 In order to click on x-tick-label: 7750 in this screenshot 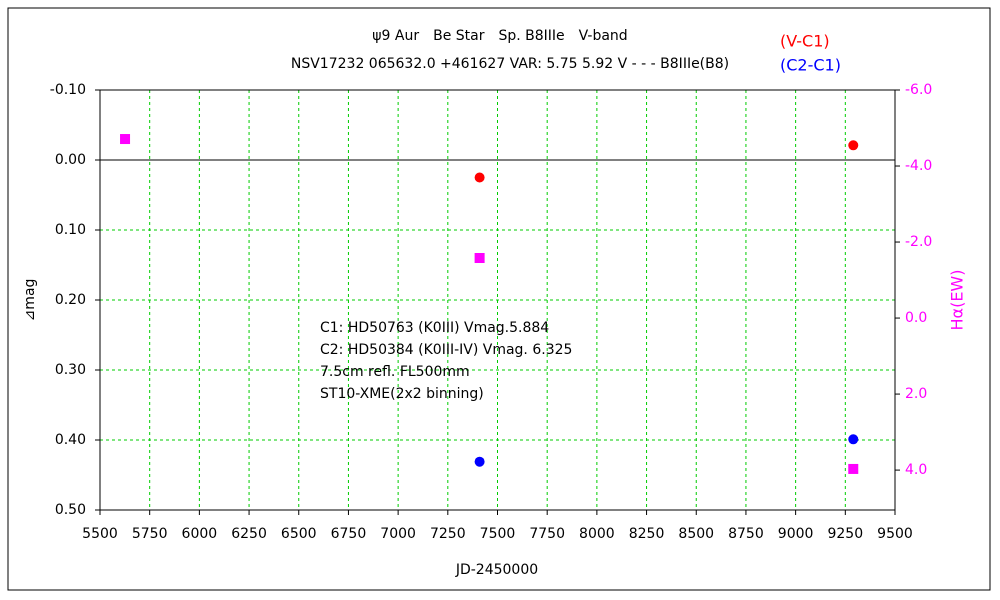, I will do `click(547, 534)`.